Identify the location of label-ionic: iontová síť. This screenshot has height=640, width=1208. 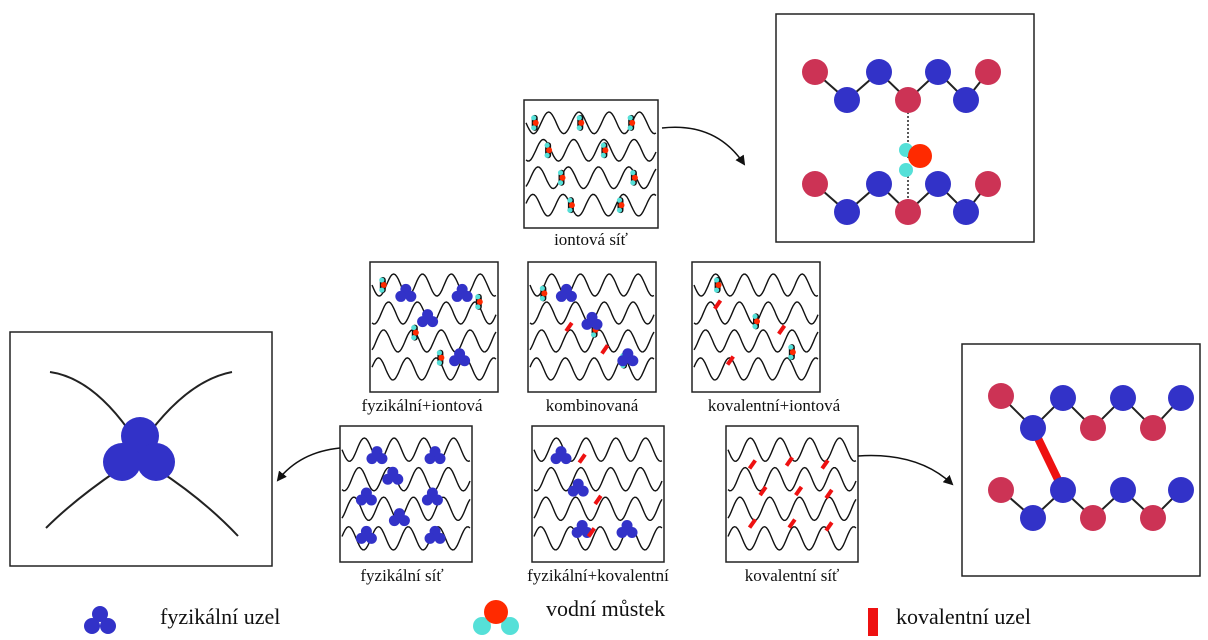
(591, 239).